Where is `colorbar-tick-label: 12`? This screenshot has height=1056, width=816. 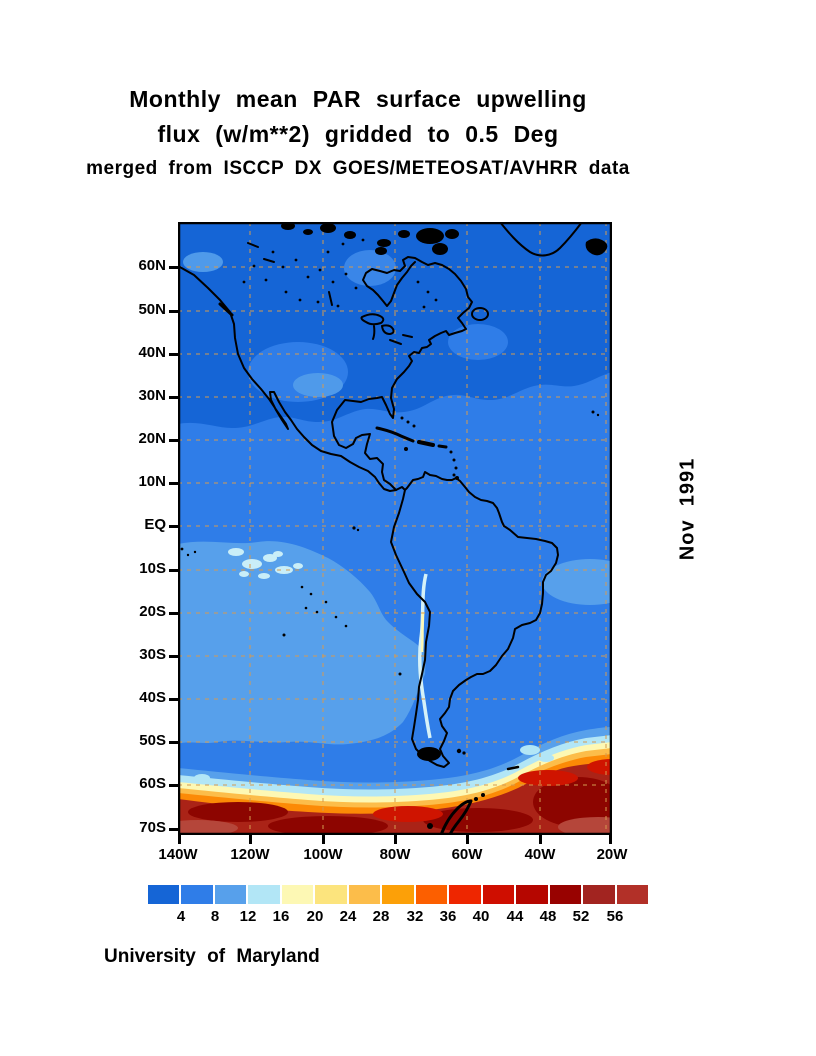 colorbar-tick-label: 12 is located at coordinates (248, 916).